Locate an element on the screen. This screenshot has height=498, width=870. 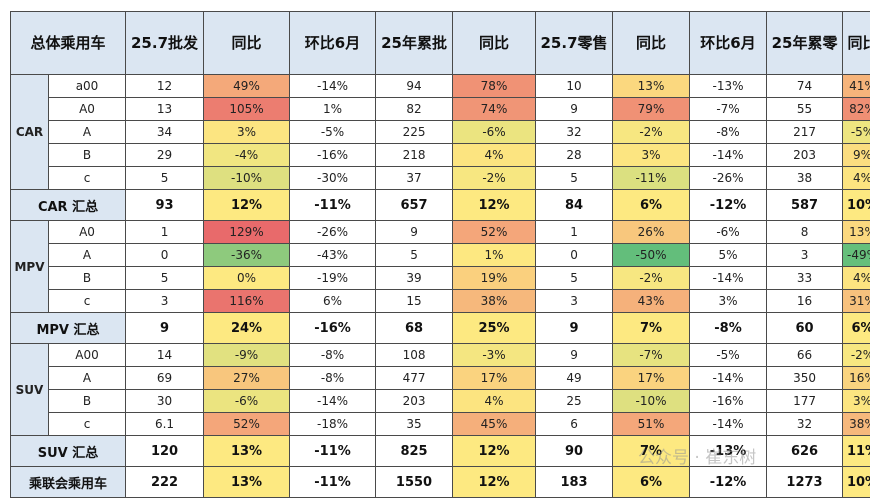
cell-wholesale-ytd: 5 is located at coordinates (414, 255).